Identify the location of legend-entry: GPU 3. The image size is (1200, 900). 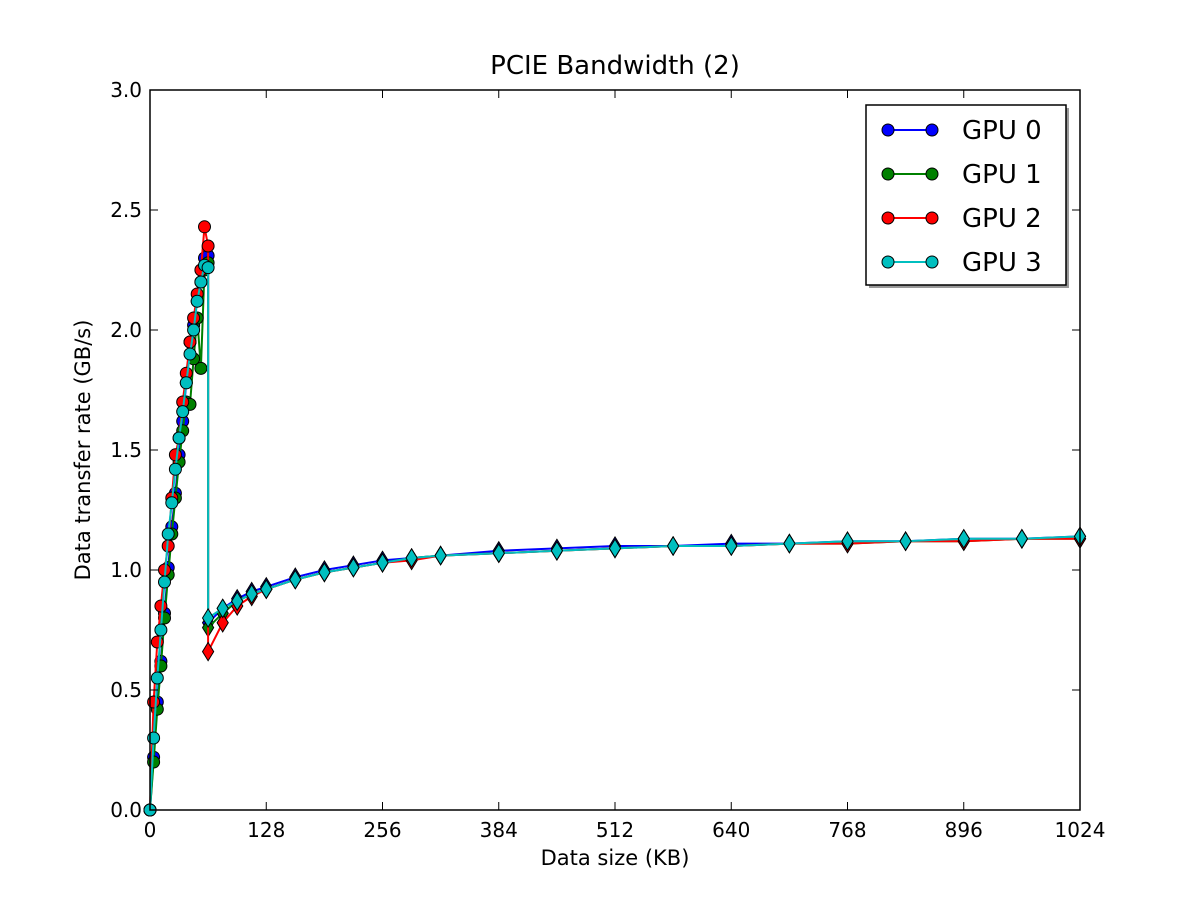
(961, 263).